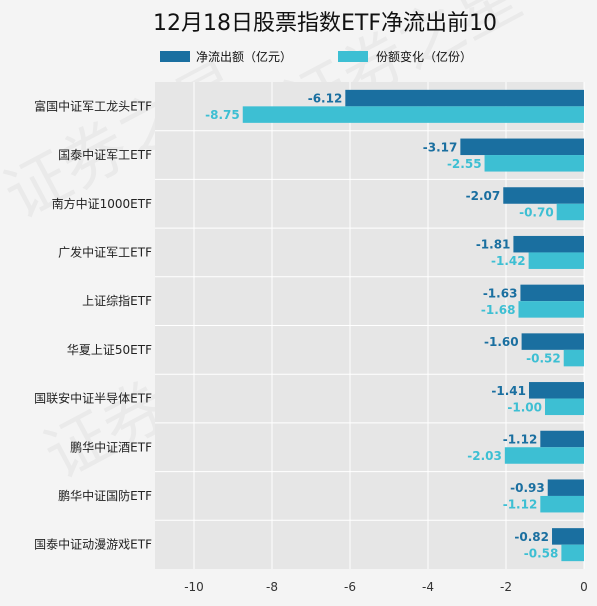  I want to click on category-label: 鹏华中证酒ETF, so click(111, 446).